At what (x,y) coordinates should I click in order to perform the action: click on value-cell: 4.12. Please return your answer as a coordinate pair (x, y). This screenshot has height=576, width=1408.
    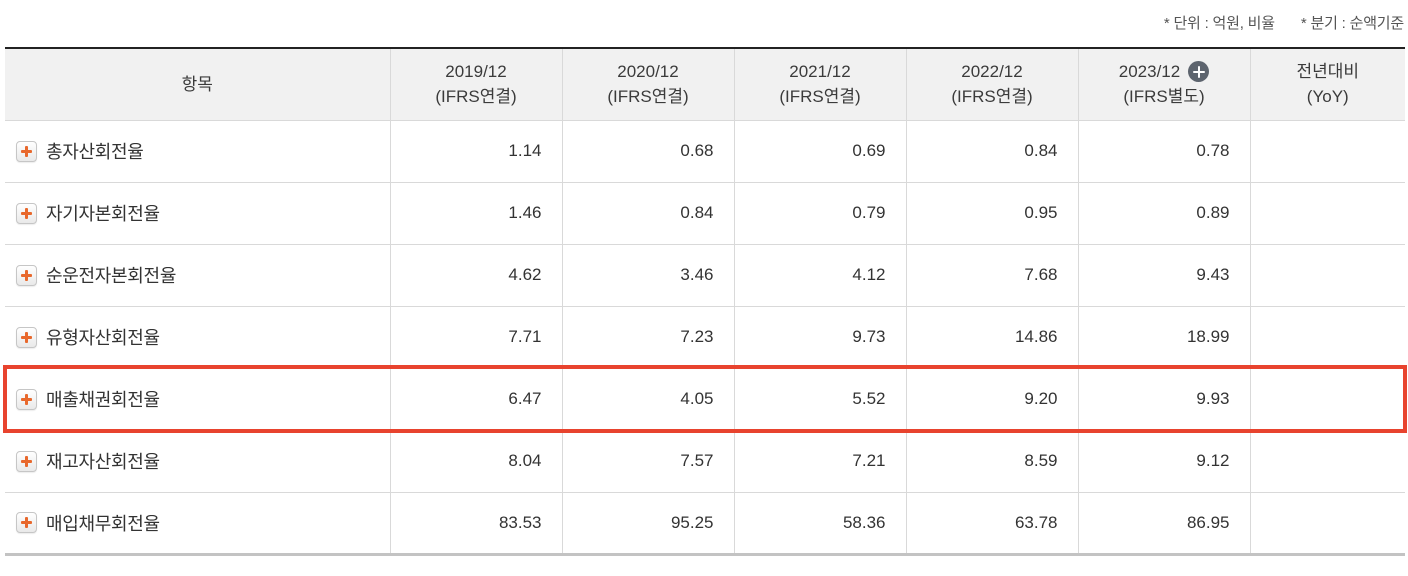
    Looking at the image, I should click on (819, 275).